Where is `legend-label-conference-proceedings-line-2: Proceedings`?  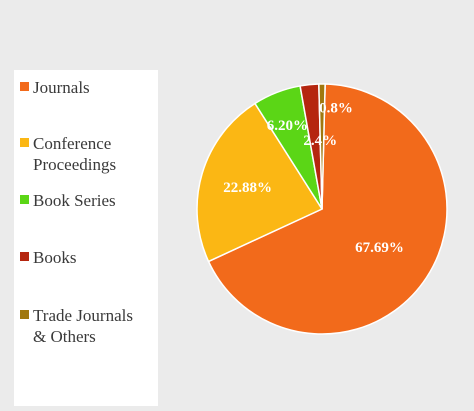
legend-label-conference-proceedings-line-2: Proceedings is located at coordinates (74, 164).